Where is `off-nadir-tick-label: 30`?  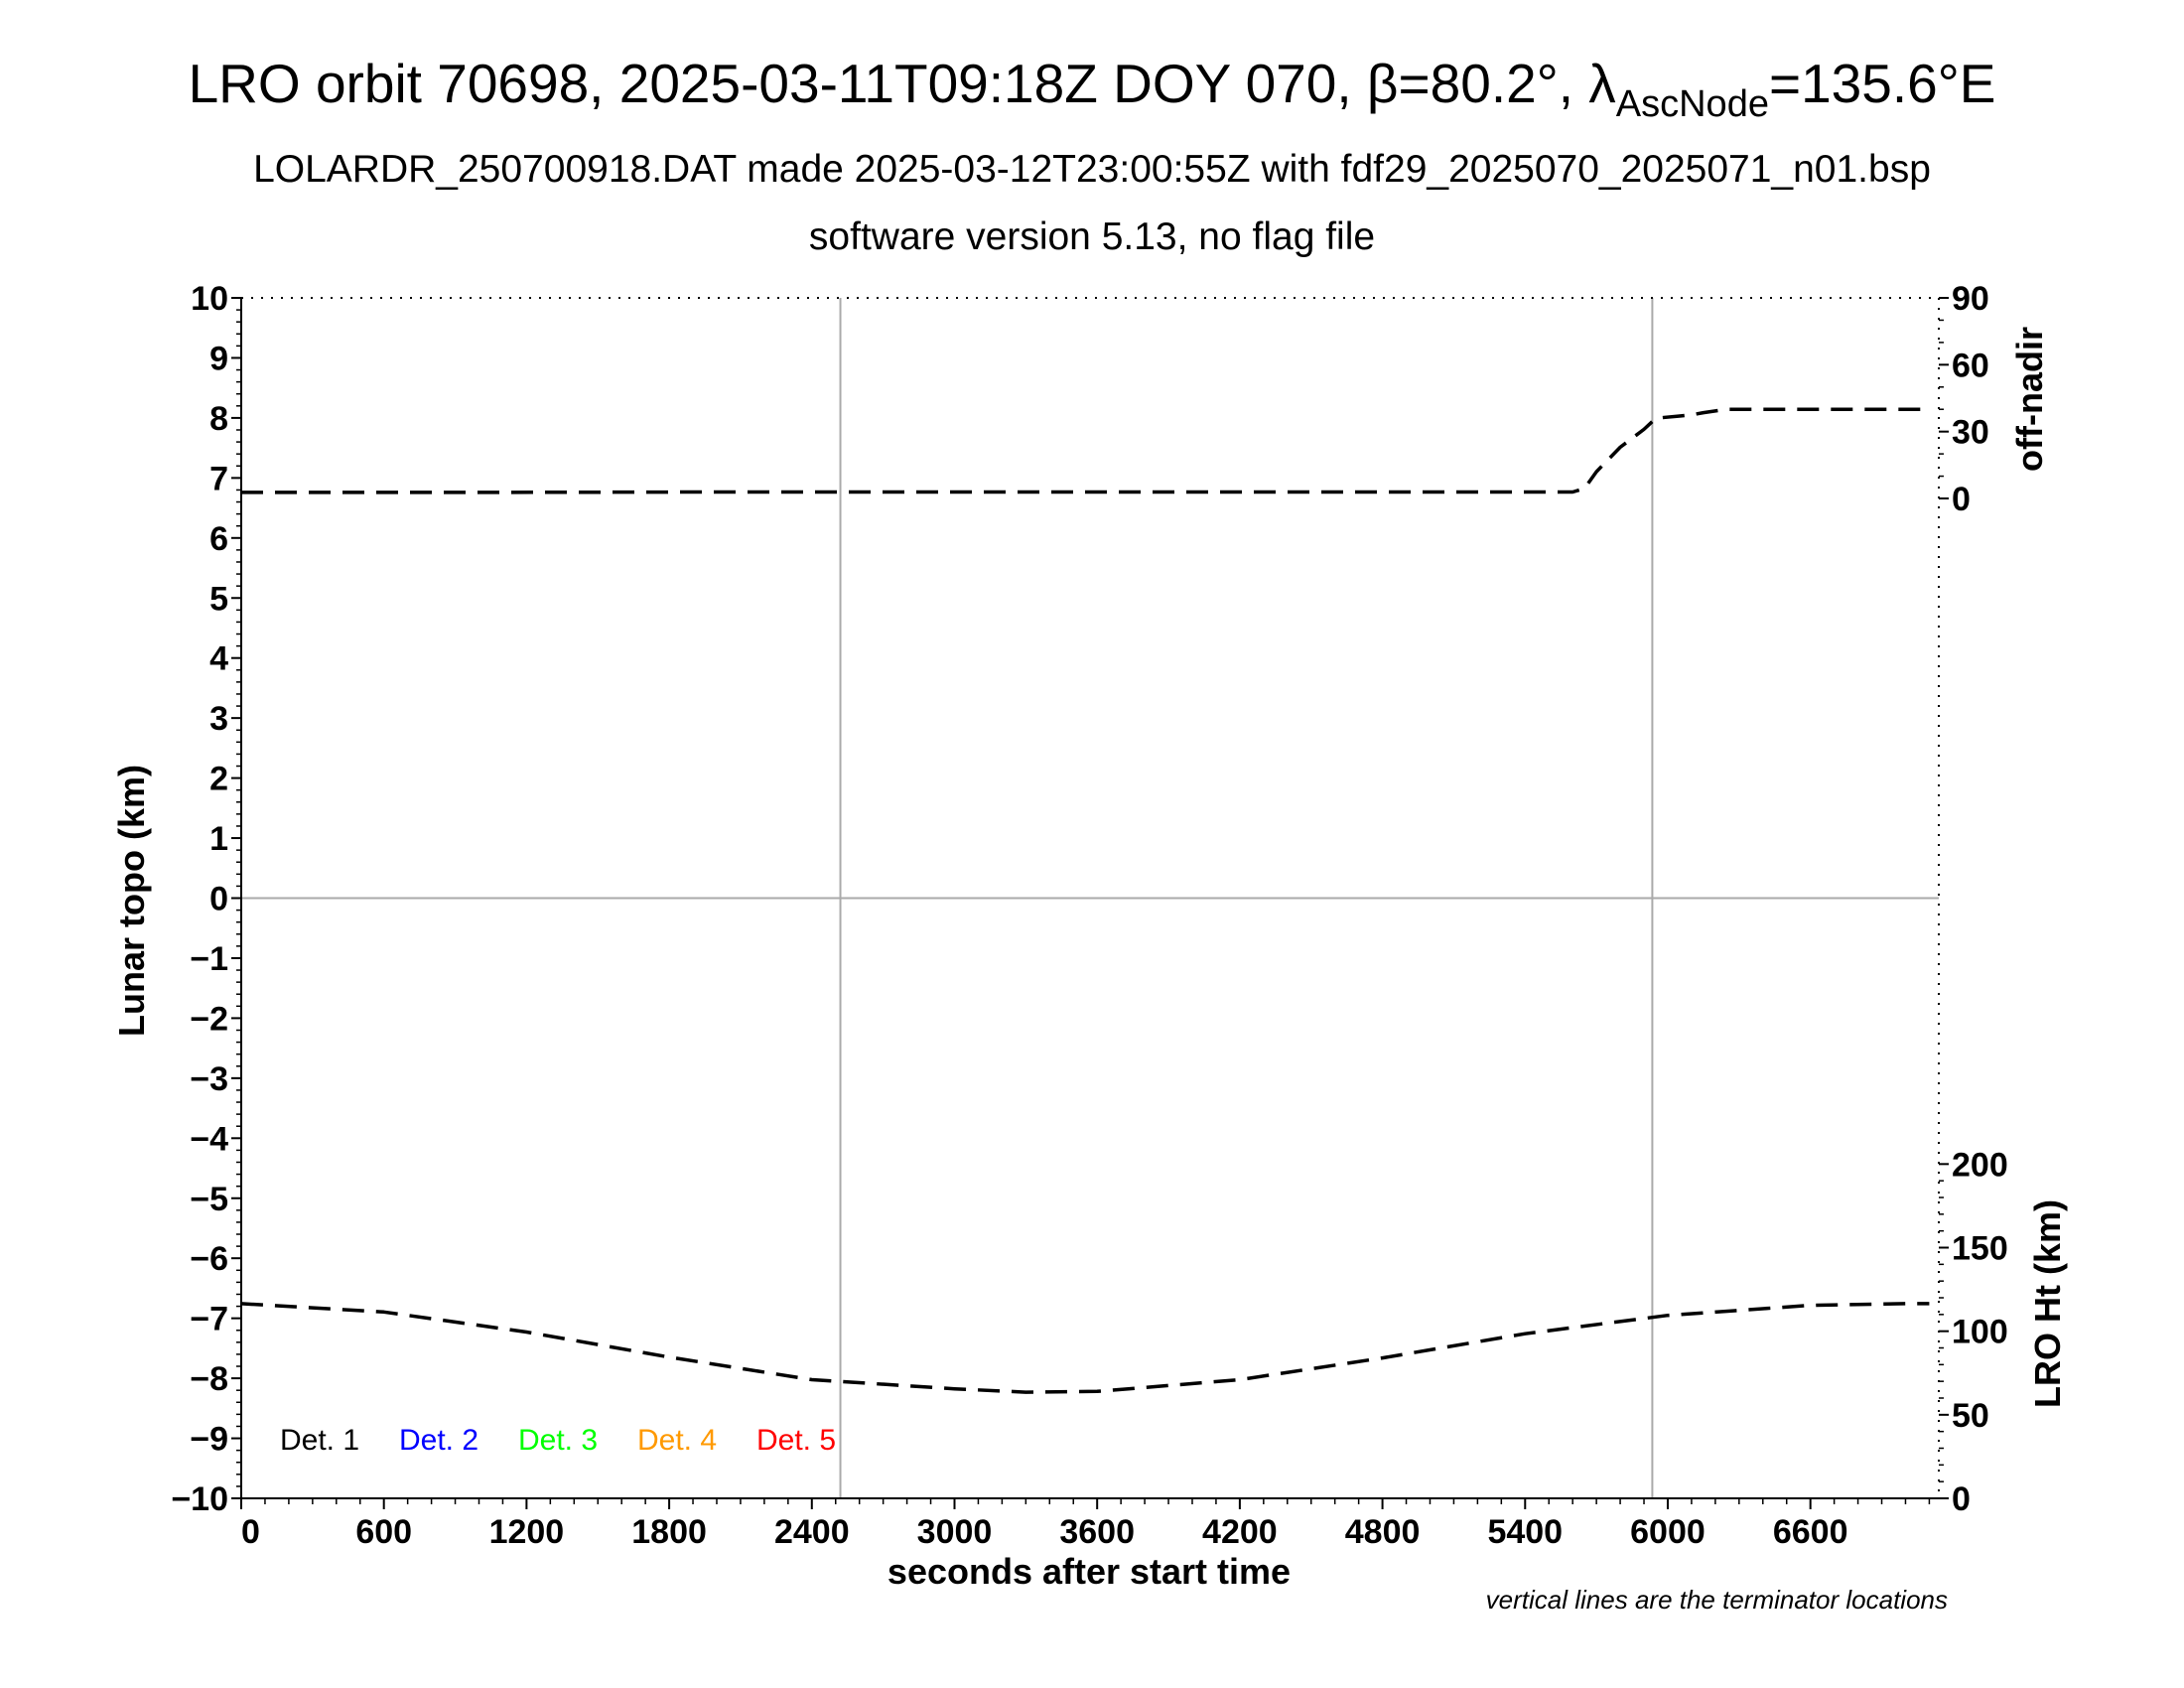
off-nadir-tick-label: 30 is located at coordinates (1970, 433).